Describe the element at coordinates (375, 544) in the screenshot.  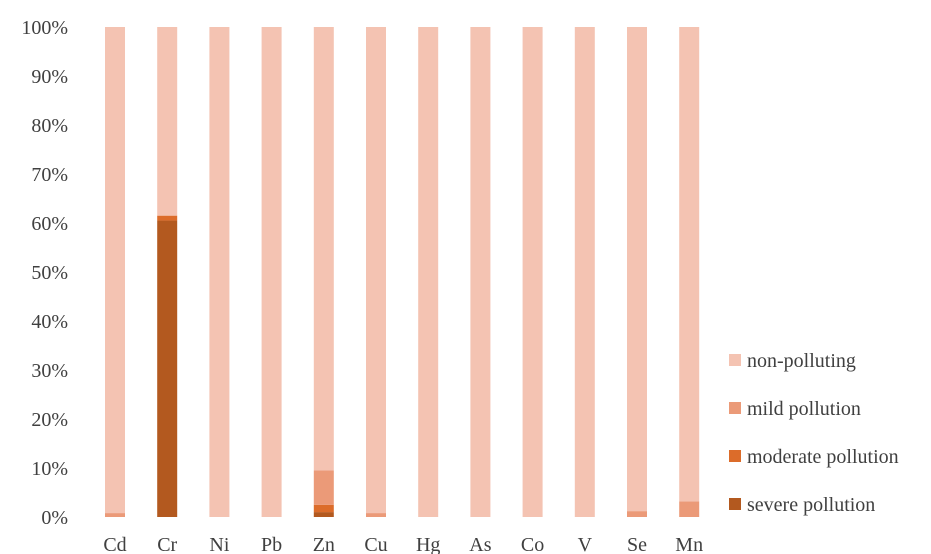
I see `x-tick-label: Cu` at that location.